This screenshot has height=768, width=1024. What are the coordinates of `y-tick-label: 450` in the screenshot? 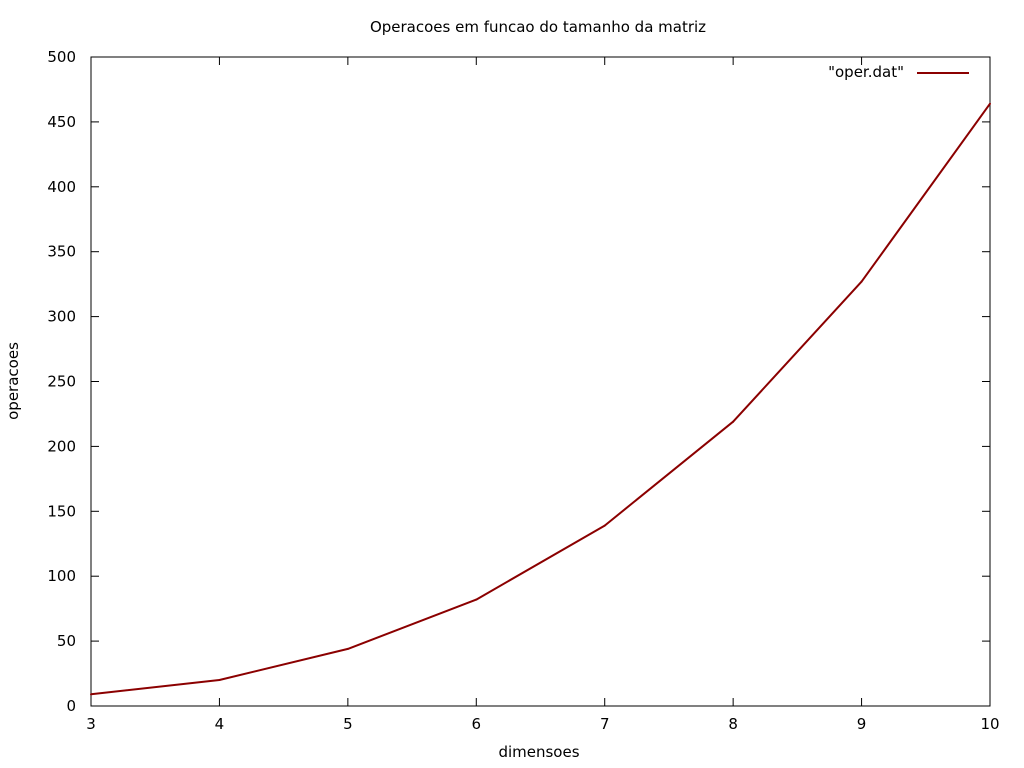 It's located at (61, 122).